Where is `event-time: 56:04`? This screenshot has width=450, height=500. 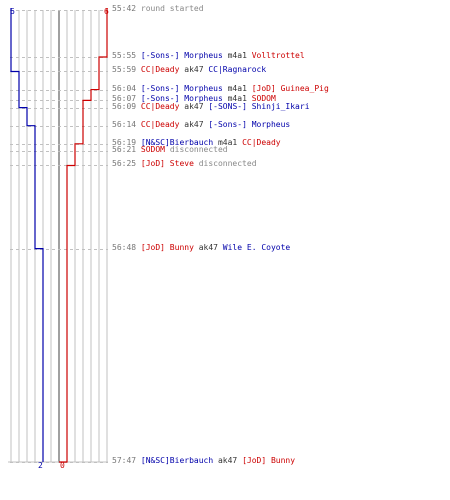 event-time: 56:04 is located at coordinates (124, 88).